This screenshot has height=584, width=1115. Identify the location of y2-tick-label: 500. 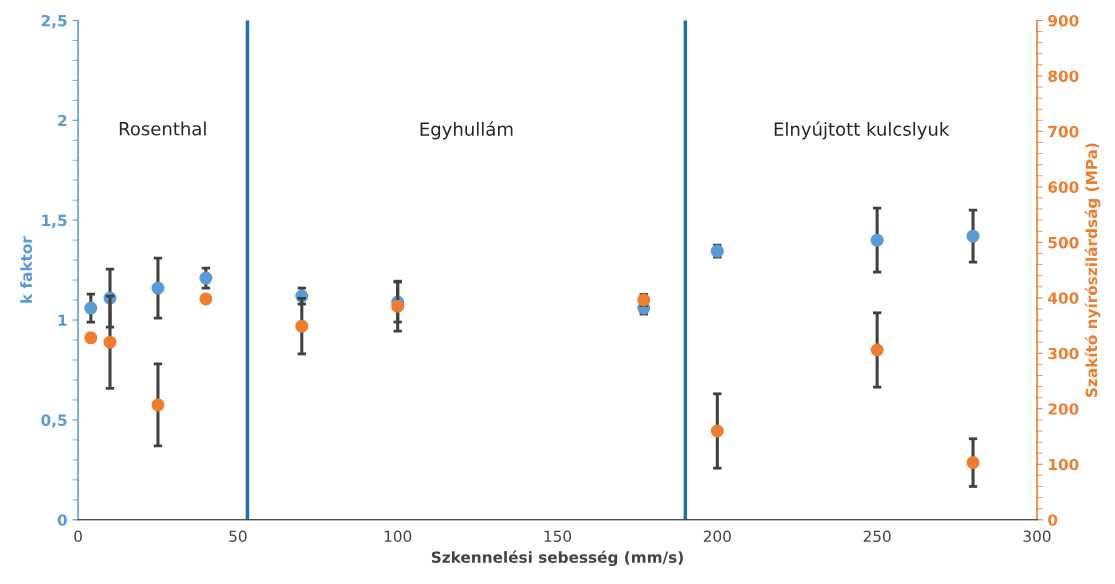
(1063, 242).